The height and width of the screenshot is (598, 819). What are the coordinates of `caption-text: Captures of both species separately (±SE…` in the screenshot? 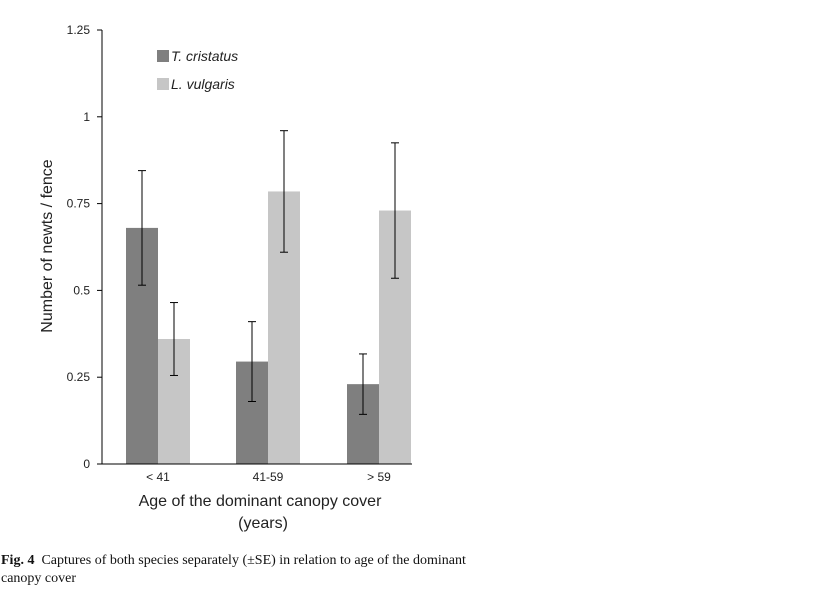 It's located at (233, 569).